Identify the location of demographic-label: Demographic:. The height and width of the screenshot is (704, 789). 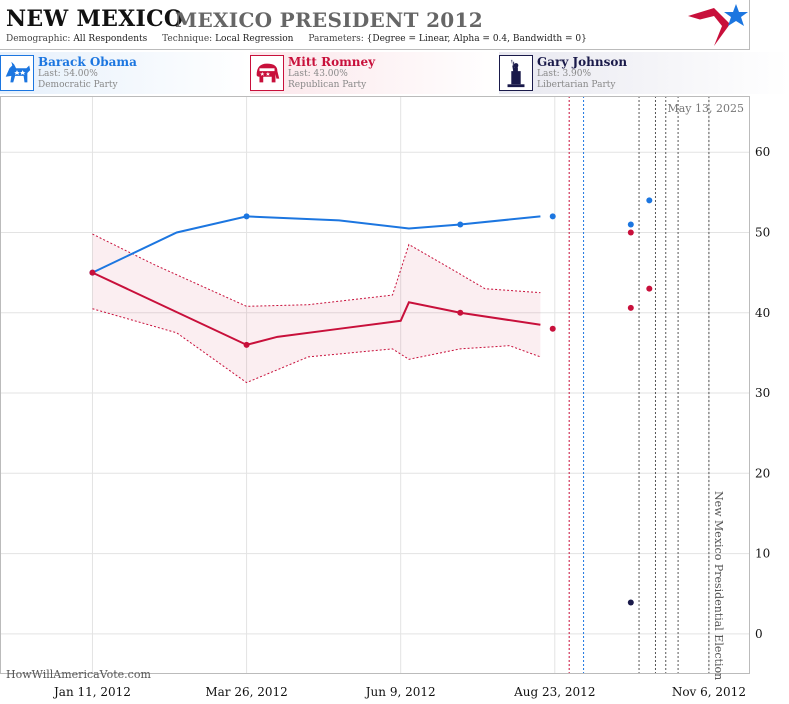
(38, 39).